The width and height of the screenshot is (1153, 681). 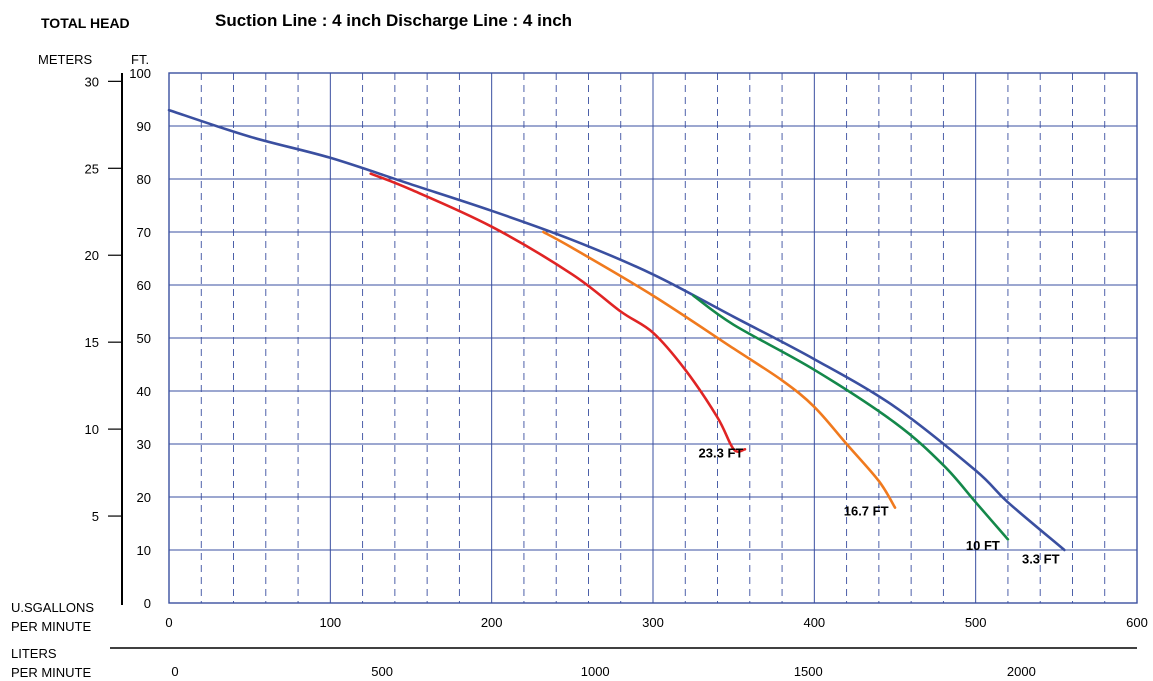 I want to click on lpm-tick-label: 1500, so click(x=808, y=671).